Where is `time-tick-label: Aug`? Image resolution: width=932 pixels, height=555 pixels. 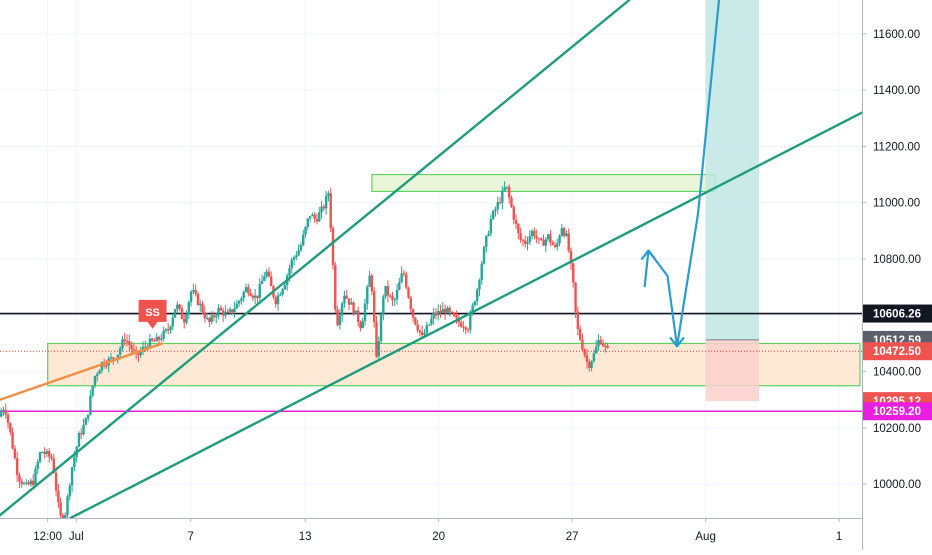
time-tick-label: Aug is located at coordinates (705, 537).